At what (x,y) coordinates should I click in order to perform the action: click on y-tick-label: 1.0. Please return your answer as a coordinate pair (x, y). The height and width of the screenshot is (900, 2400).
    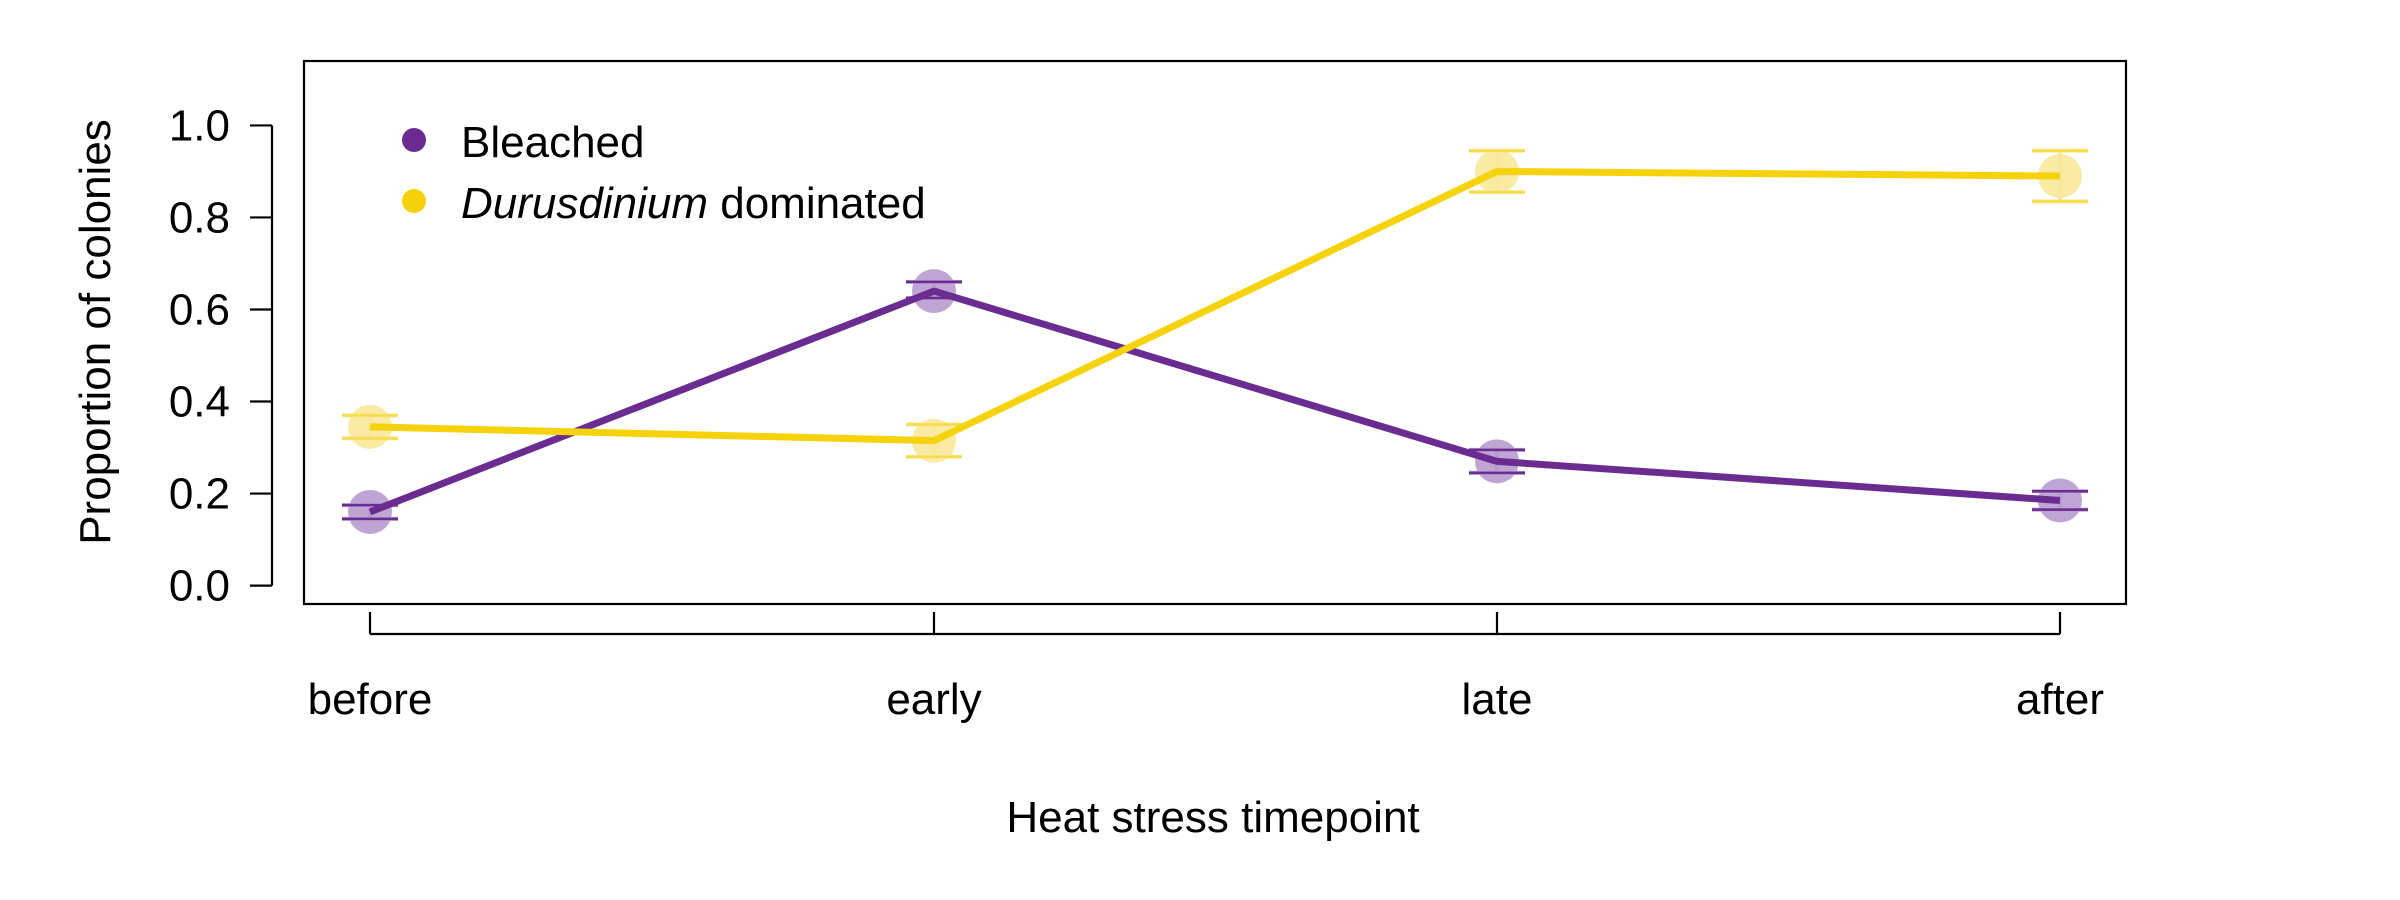
    Looking at the image, I should click on (199, 125).